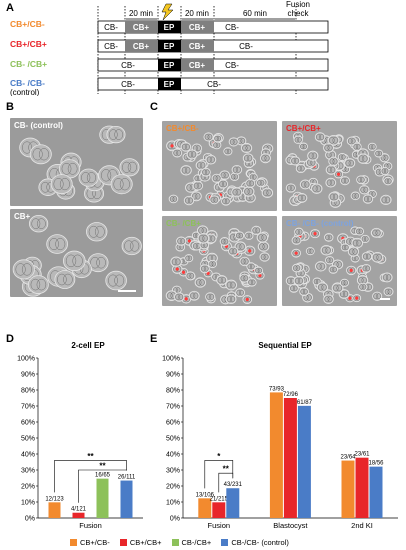  I want to click on schedule-row-0: CB- CB+ EP CB+ CB-, so click(213, 27).